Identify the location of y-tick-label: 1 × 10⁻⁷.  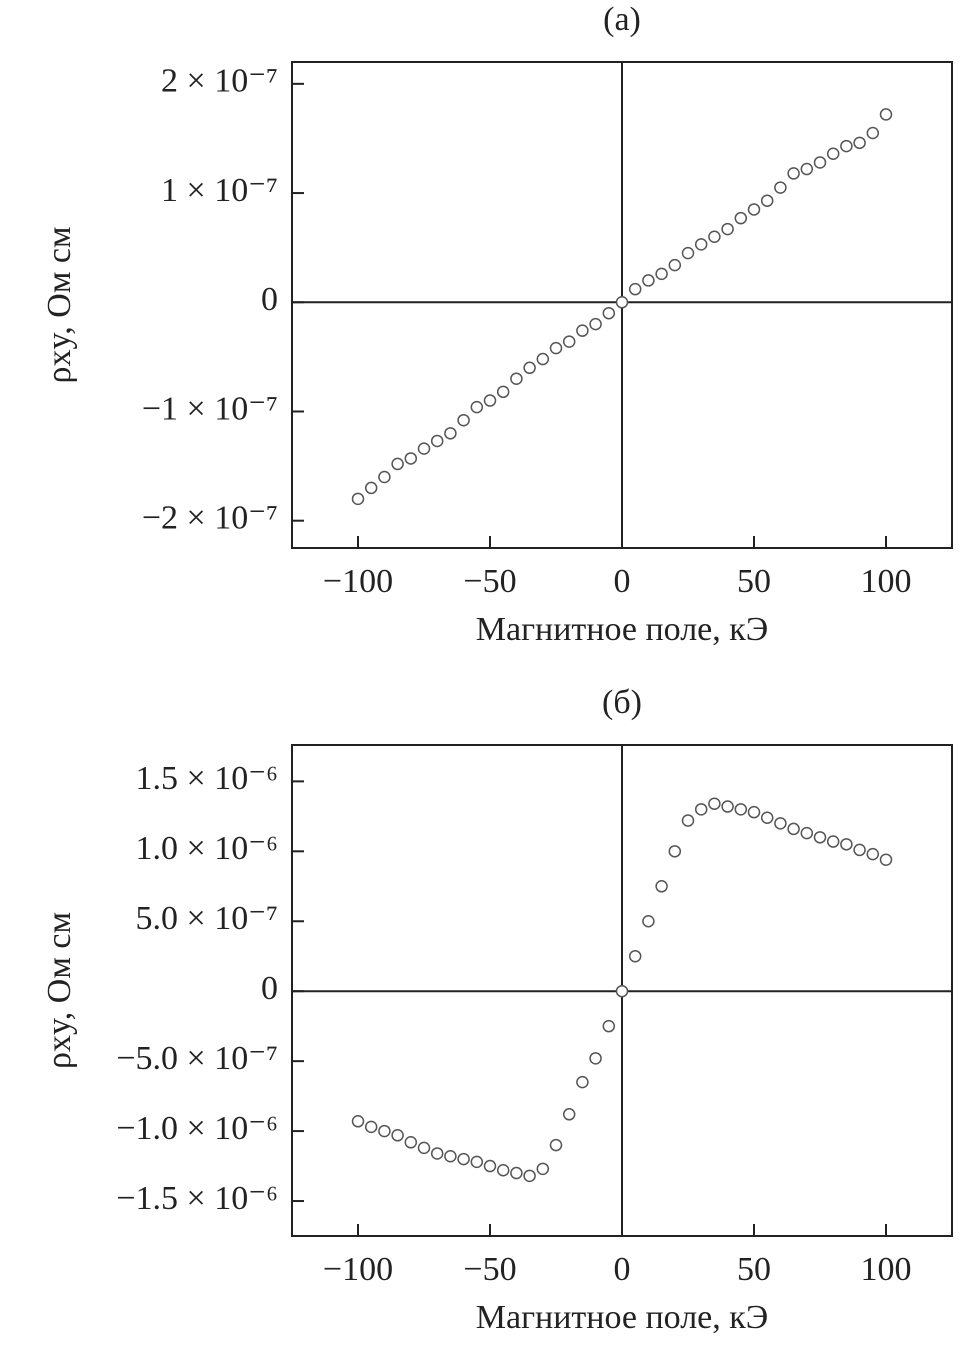
(219, 190).